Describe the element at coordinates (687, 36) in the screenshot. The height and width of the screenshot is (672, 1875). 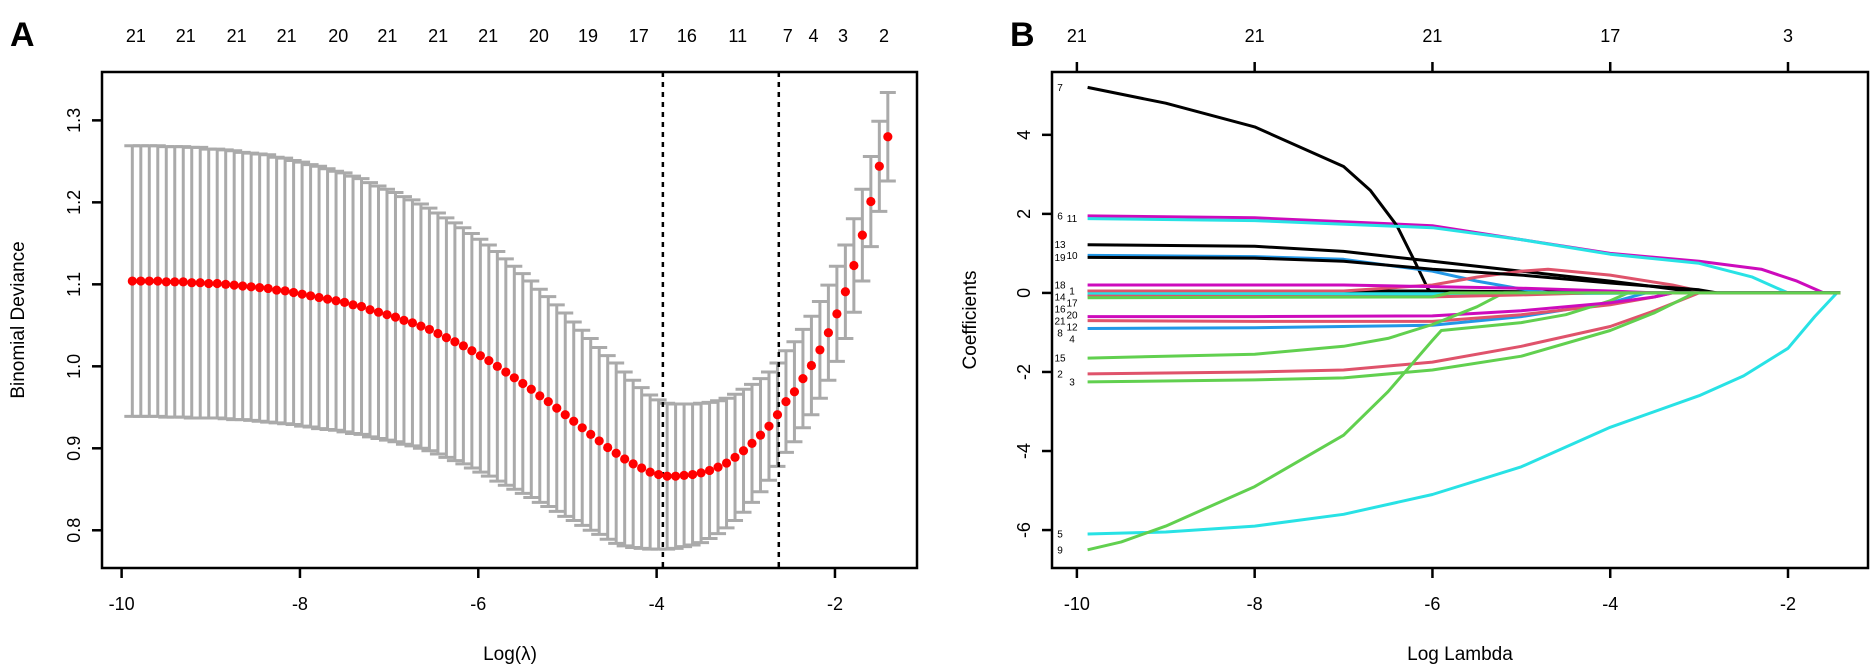
I see `top-nonzero-count-label: 16` at that location.